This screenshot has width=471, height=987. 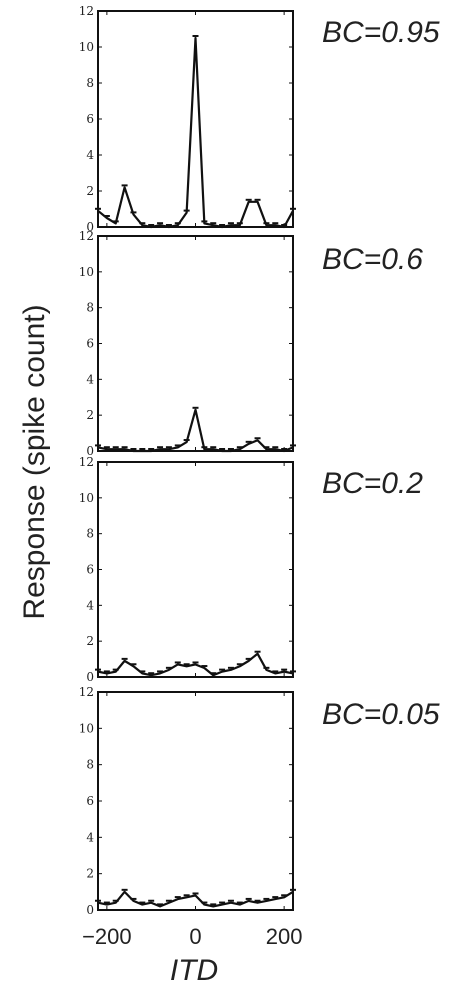 What do you see at coordinates (107, 936) in the screenshot?
I see `x-tick-label: −200` at bounding box center [107, 936].